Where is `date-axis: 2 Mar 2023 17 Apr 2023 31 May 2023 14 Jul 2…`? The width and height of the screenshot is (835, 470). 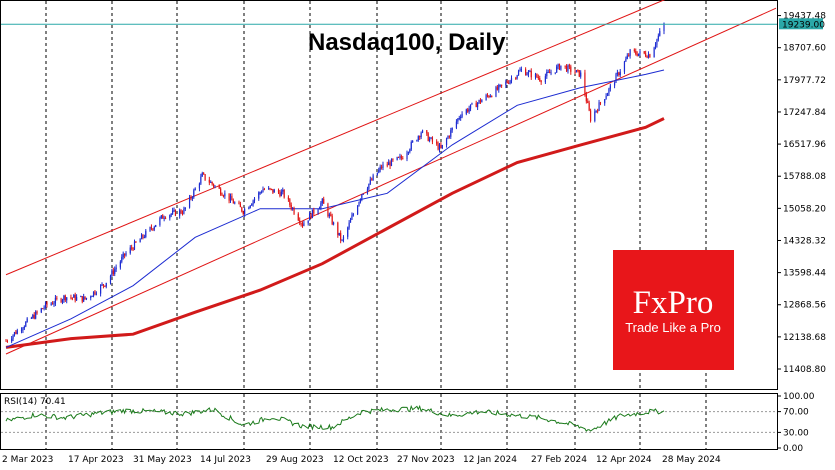
date-axis: 2 Mar 2023 17 Apr 2023 31 May 2023 14 Jul 2… is located at coordinates (361, 460).